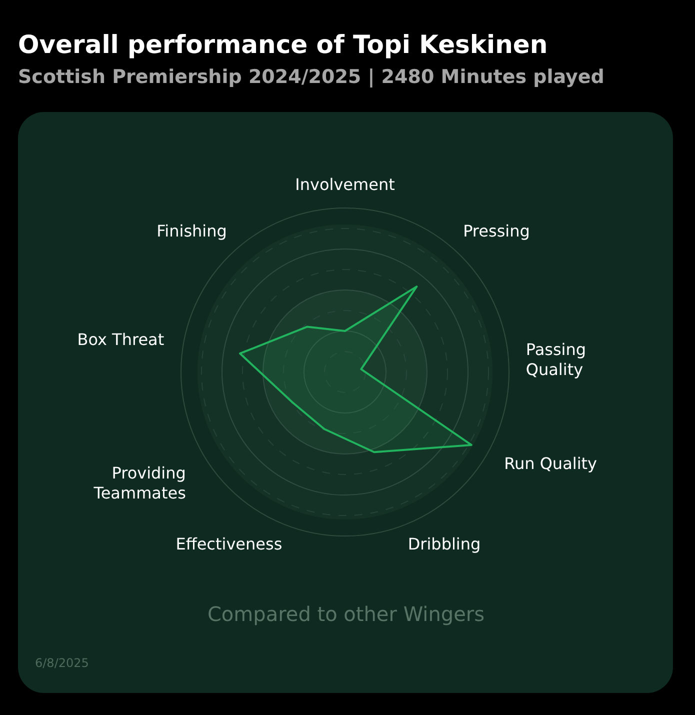  Describe the element at coordinates (139, 483) in the screenshot. I see `spoke-label: Providing Teammates` at that location.